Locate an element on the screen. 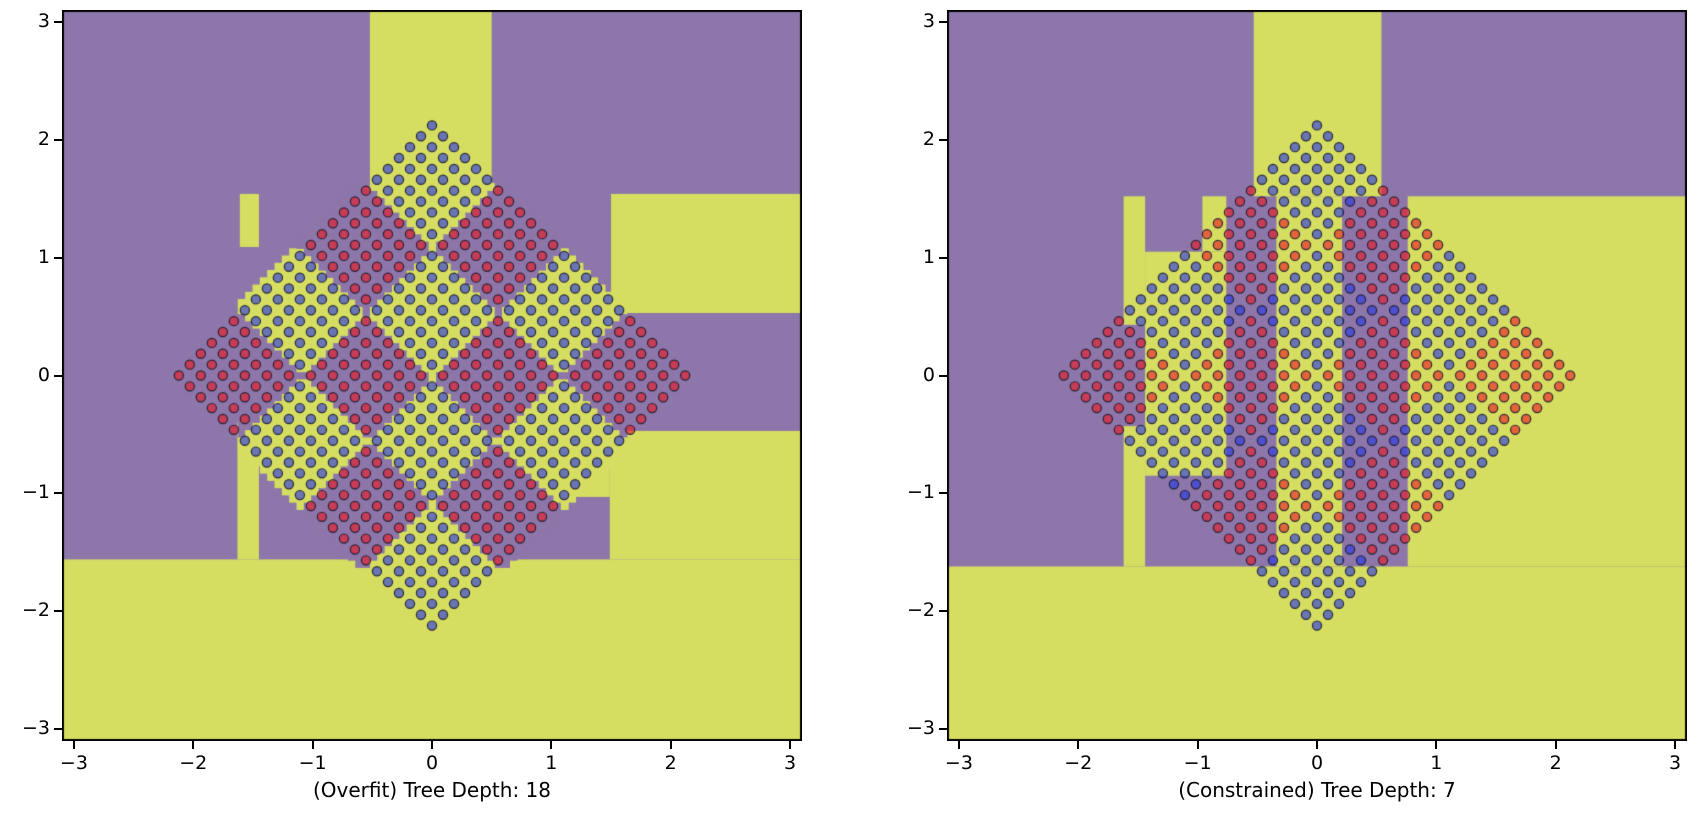  overfit-xlabel: (Overfit) Tree Depth: 18 is located at coordinates (432, 790).